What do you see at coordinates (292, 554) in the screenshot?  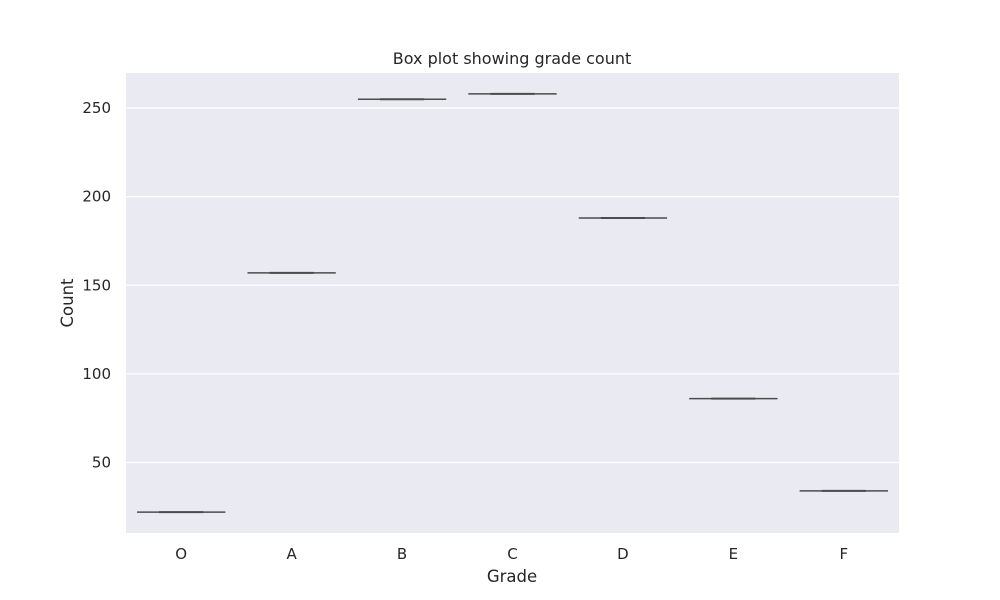 I see `x-tick-label: A` at bounding box center [292, 554].